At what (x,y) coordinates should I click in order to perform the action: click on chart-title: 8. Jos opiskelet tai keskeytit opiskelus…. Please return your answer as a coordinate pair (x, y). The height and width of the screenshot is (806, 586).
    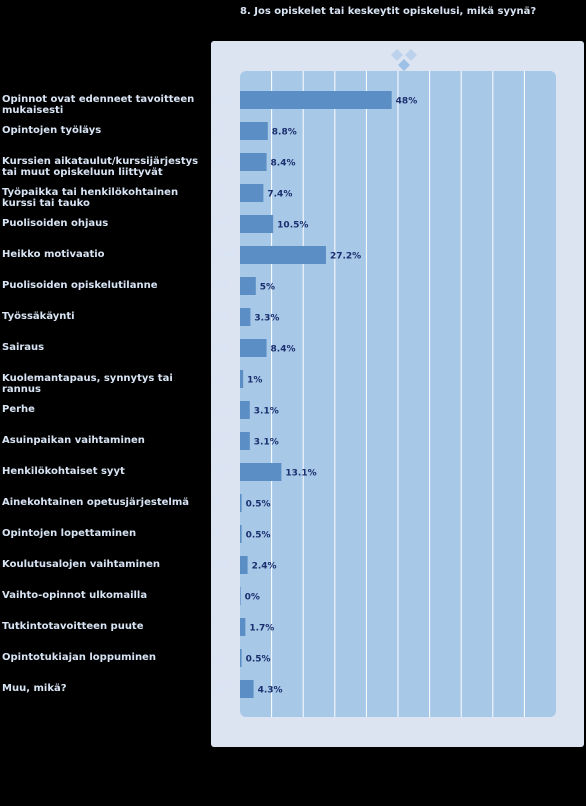
    Looking at the image, I should click on (388, 11).